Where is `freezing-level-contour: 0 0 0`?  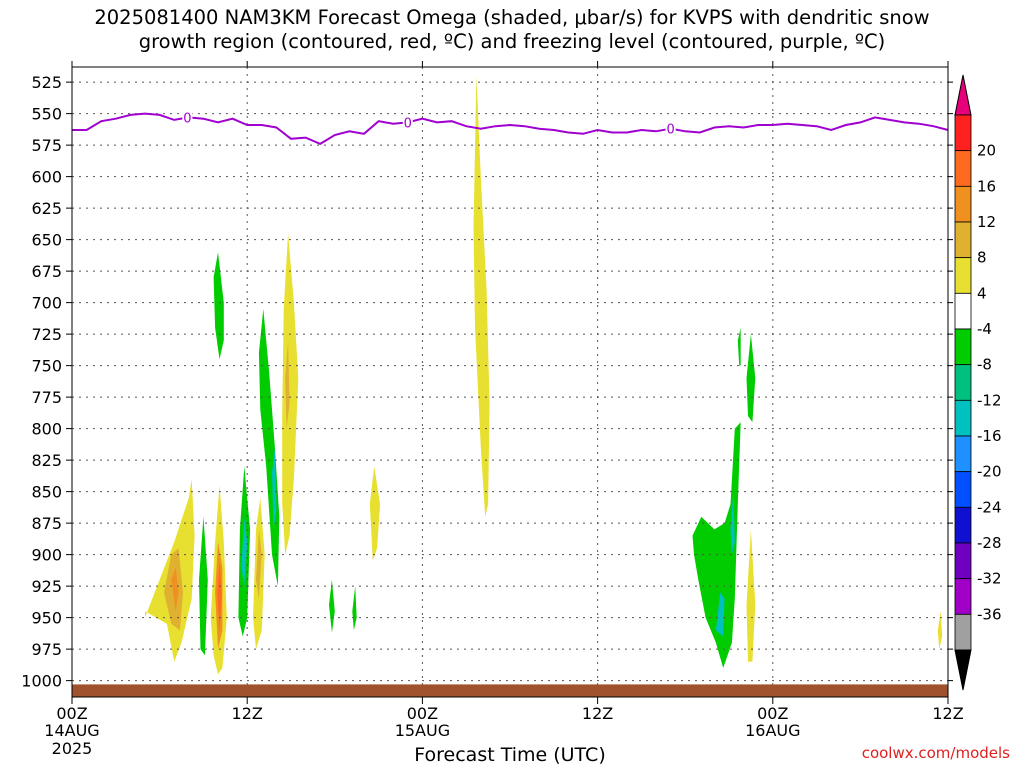
freezing-level-contour: 0 0 0 is located at coordinates (510, 128).